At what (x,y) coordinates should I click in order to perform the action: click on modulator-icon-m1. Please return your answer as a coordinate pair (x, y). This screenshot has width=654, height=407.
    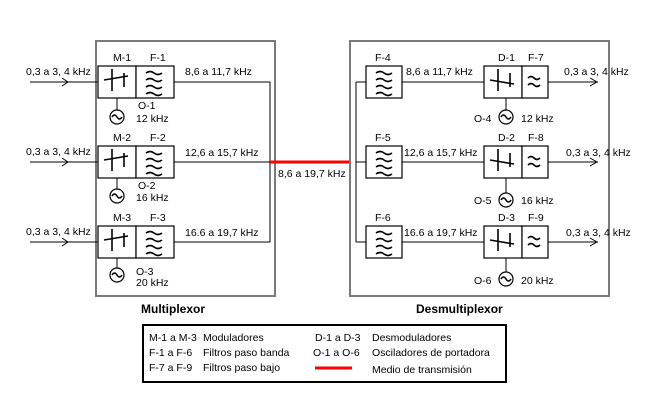
    Looking at the image, I should click on (116, 80).